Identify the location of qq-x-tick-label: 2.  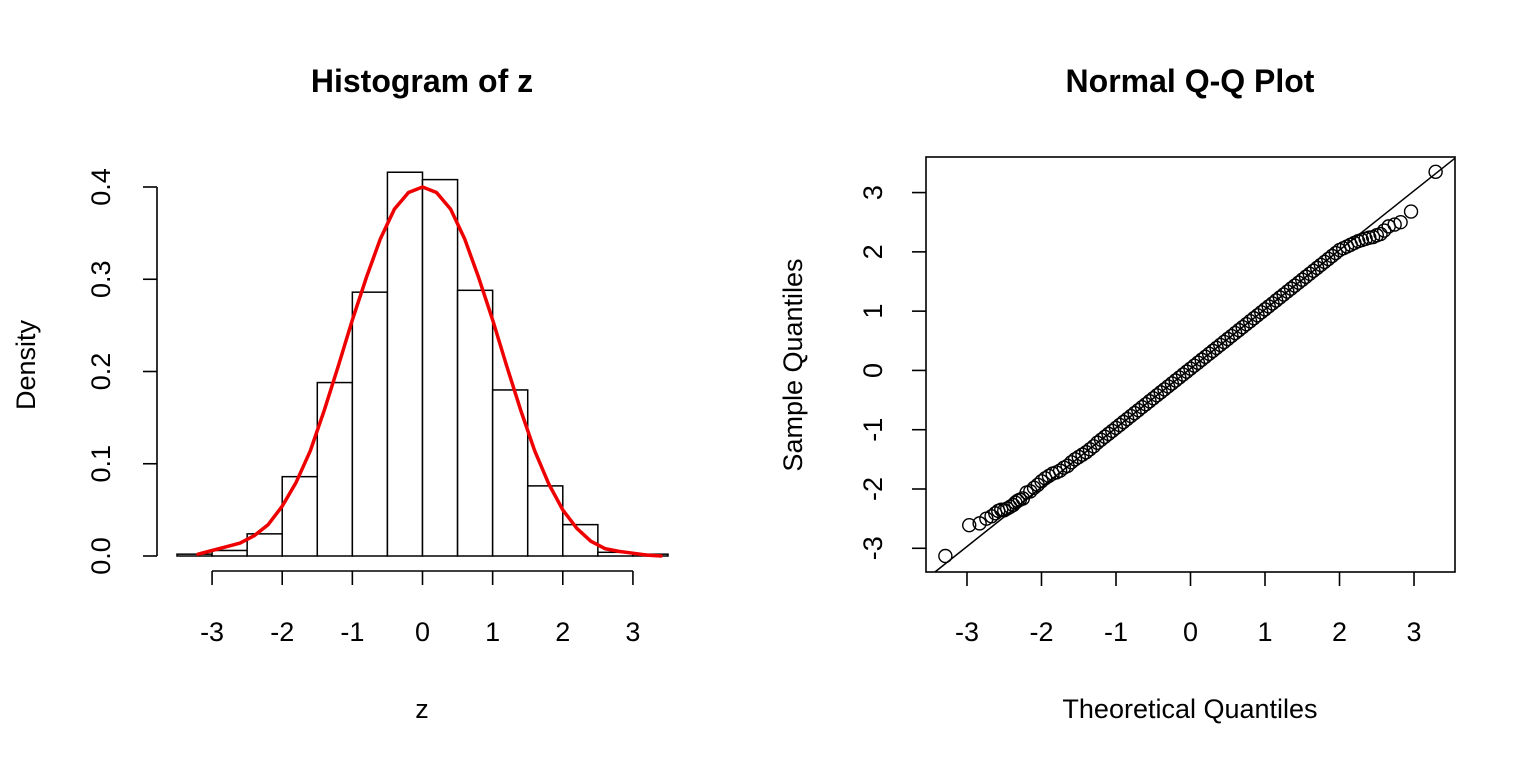
(1339, 632).